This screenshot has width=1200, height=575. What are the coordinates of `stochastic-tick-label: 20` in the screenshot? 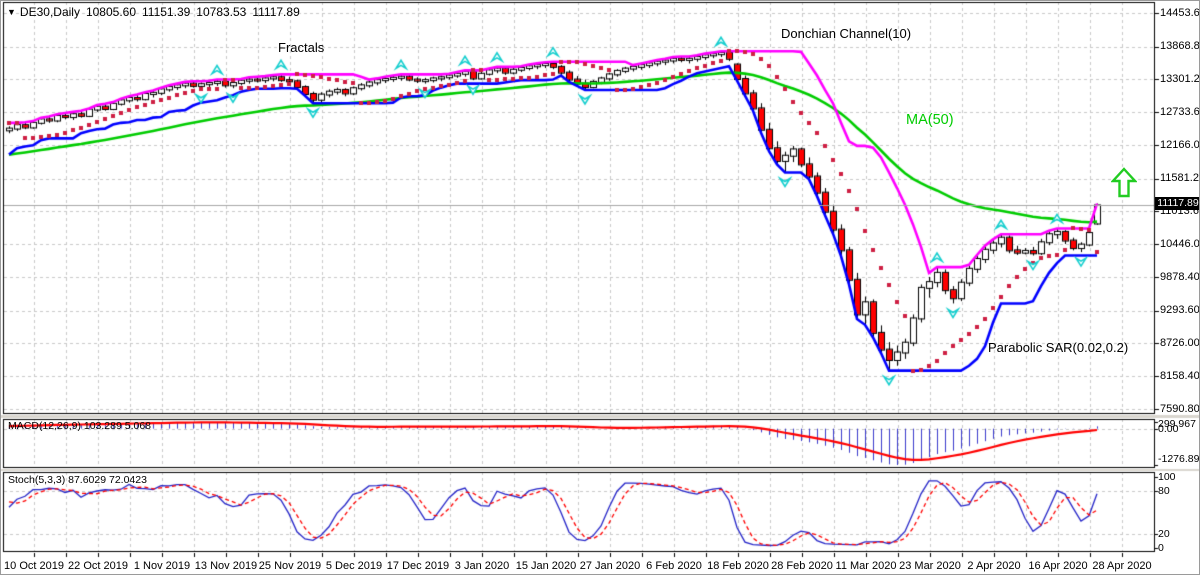 It's located at (1164, 534).